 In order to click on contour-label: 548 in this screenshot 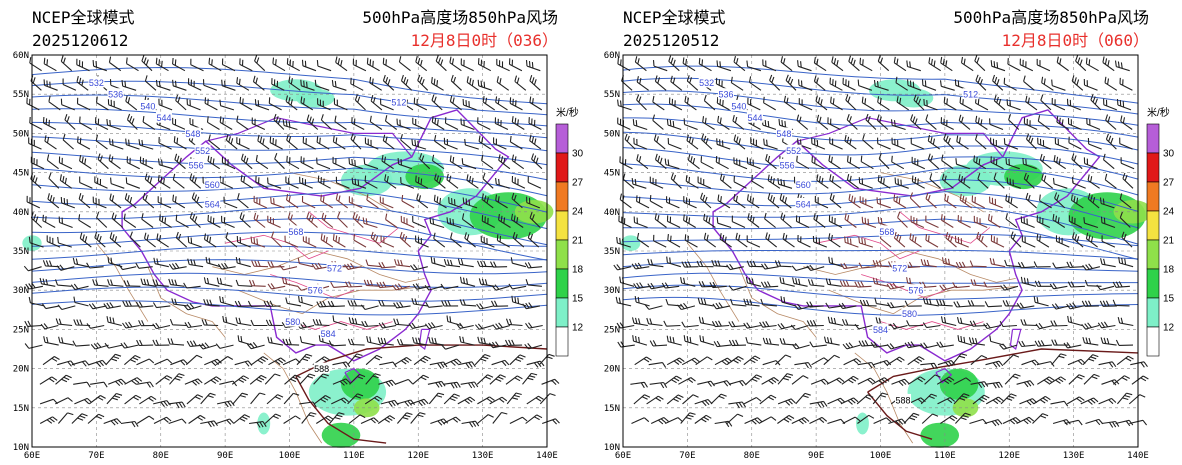, I will do `click(783, 134)`.